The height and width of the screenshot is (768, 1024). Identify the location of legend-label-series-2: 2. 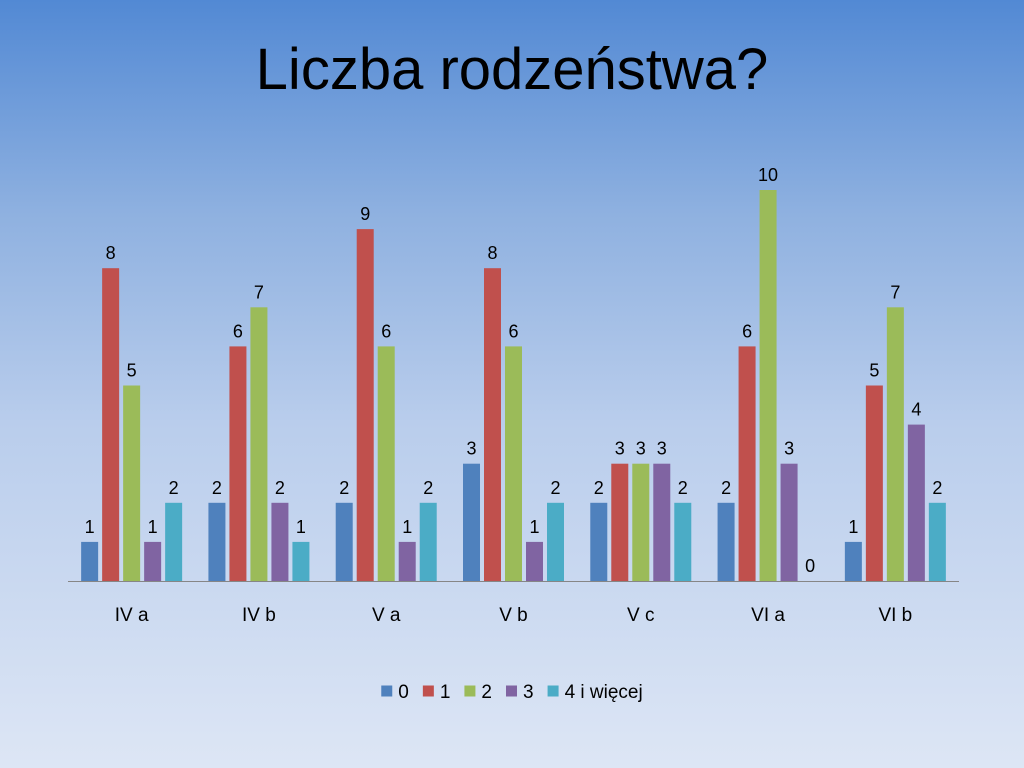
(486, 692).